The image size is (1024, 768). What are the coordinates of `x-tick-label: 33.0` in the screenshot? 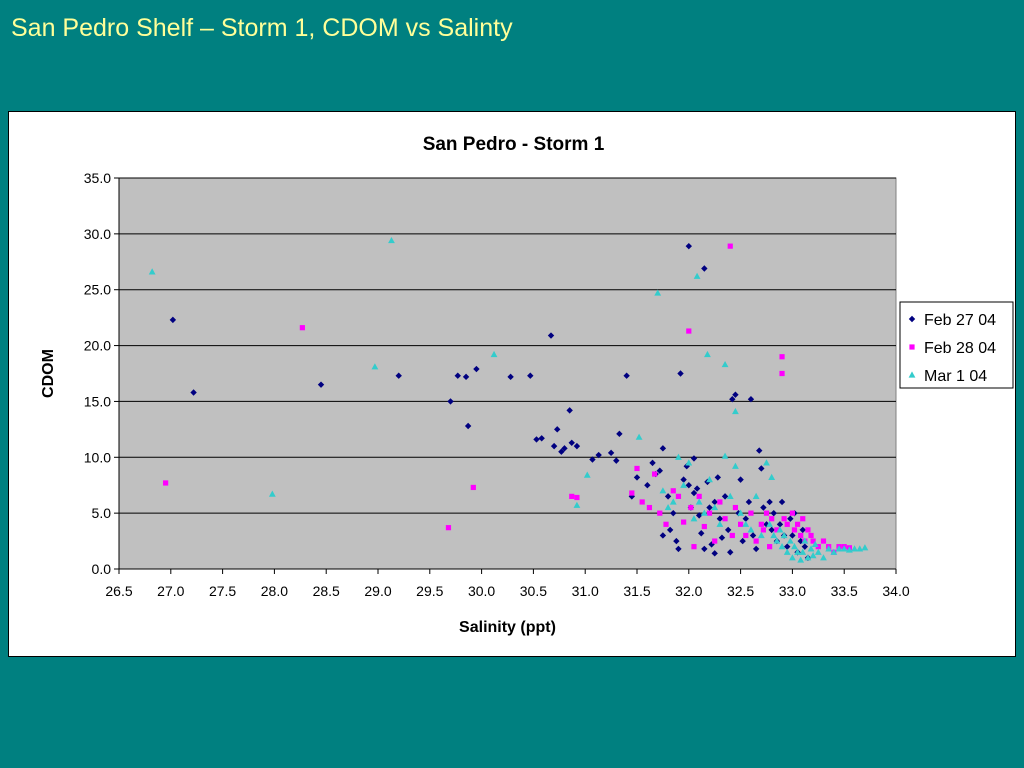 It's located at (792, 591).